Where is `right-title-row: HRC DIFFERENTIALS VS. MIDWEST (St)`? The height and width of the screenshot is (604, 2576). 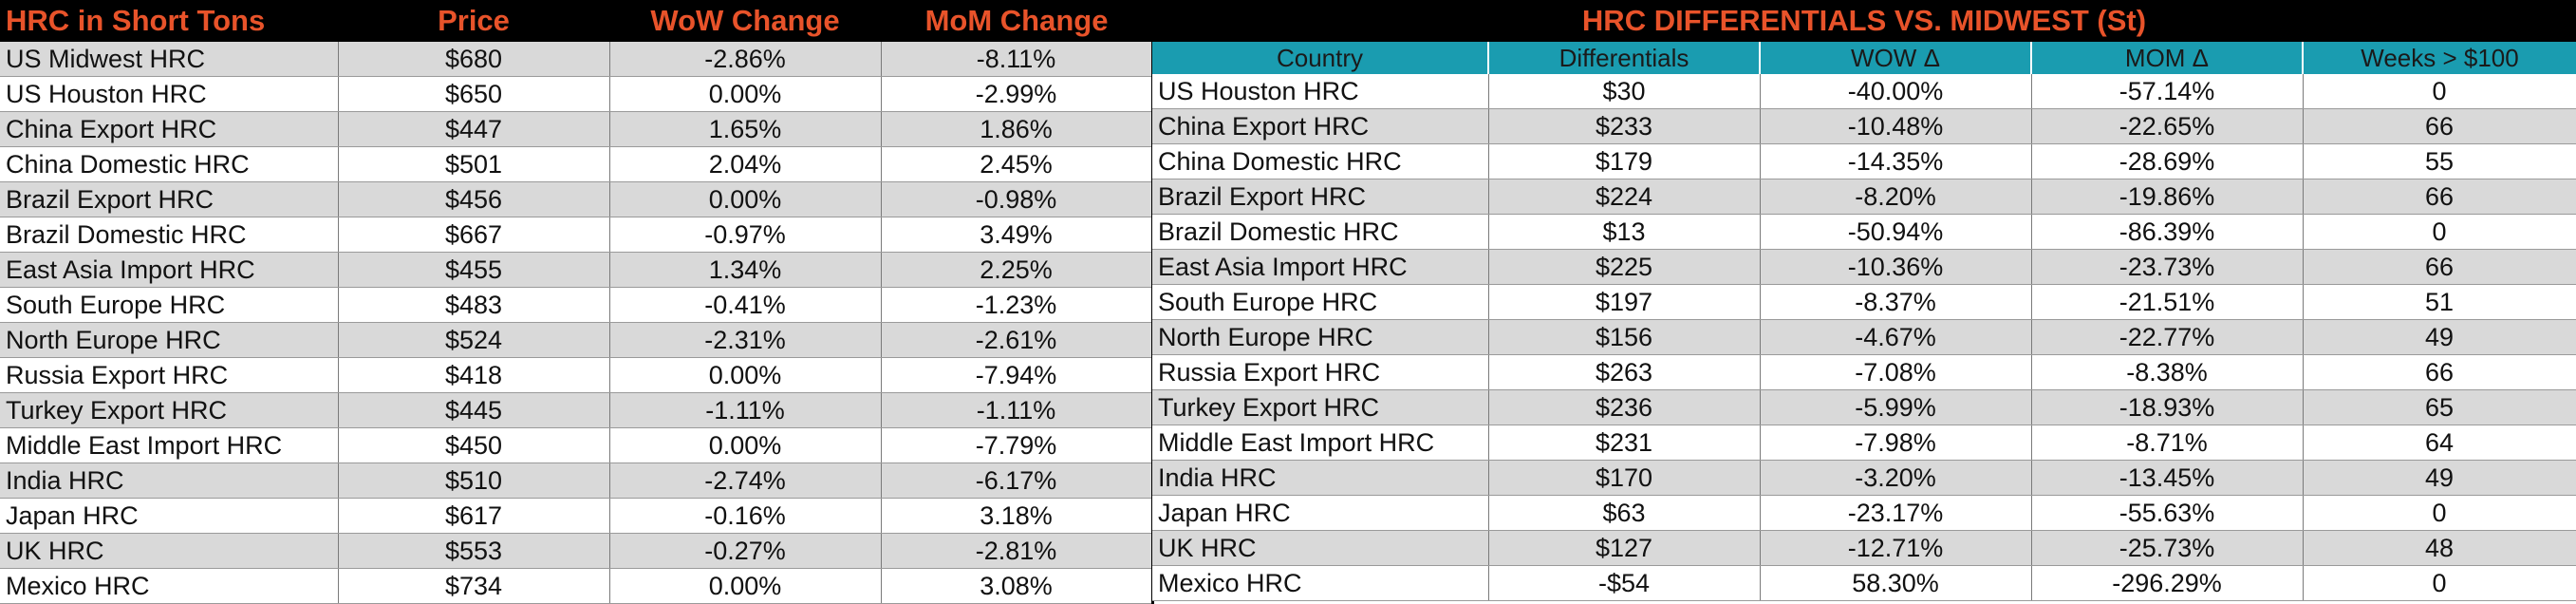 right-title-row: HRC DIFFERENTIALS VS. MIDWEST (St) is located at coordinates (1864, 21).